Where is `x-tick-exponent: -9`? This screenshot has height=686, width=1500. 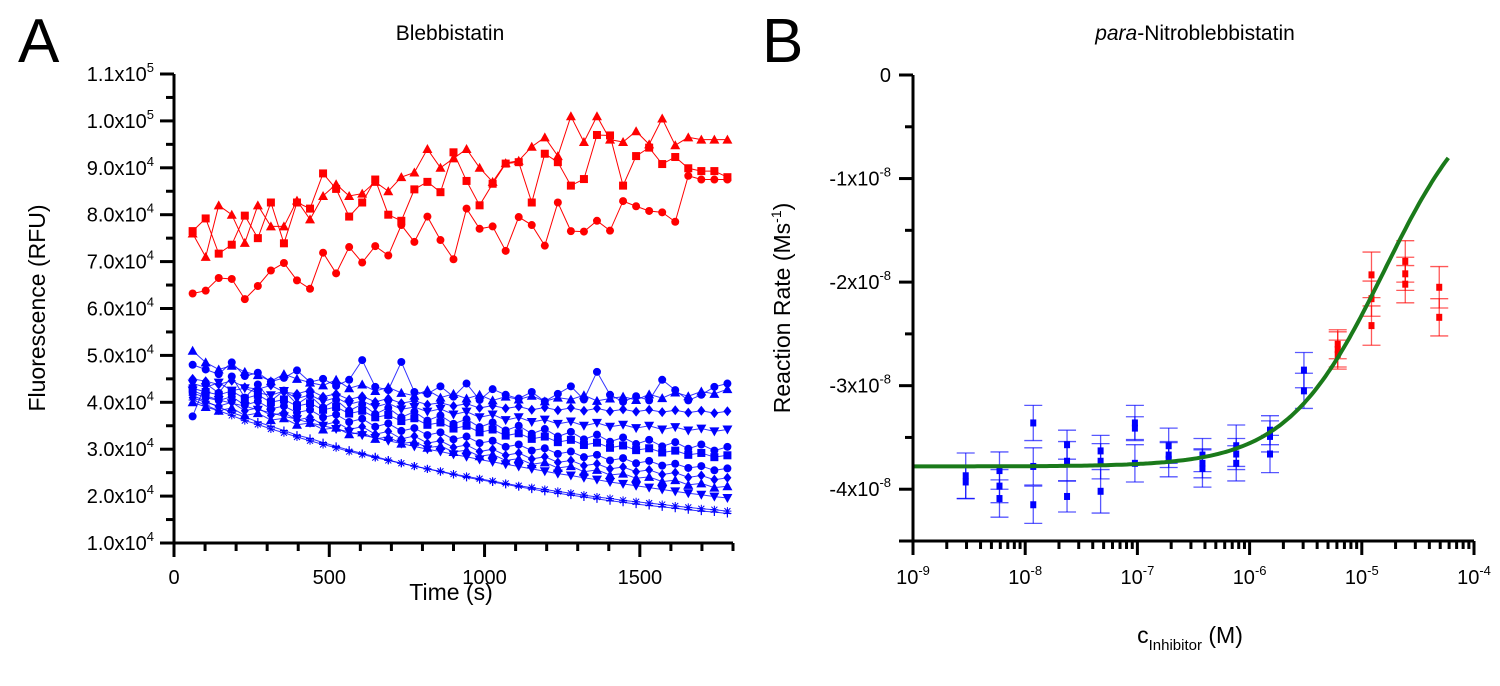
x-tick-exponent: -9 is located at coordinates (924, 570).